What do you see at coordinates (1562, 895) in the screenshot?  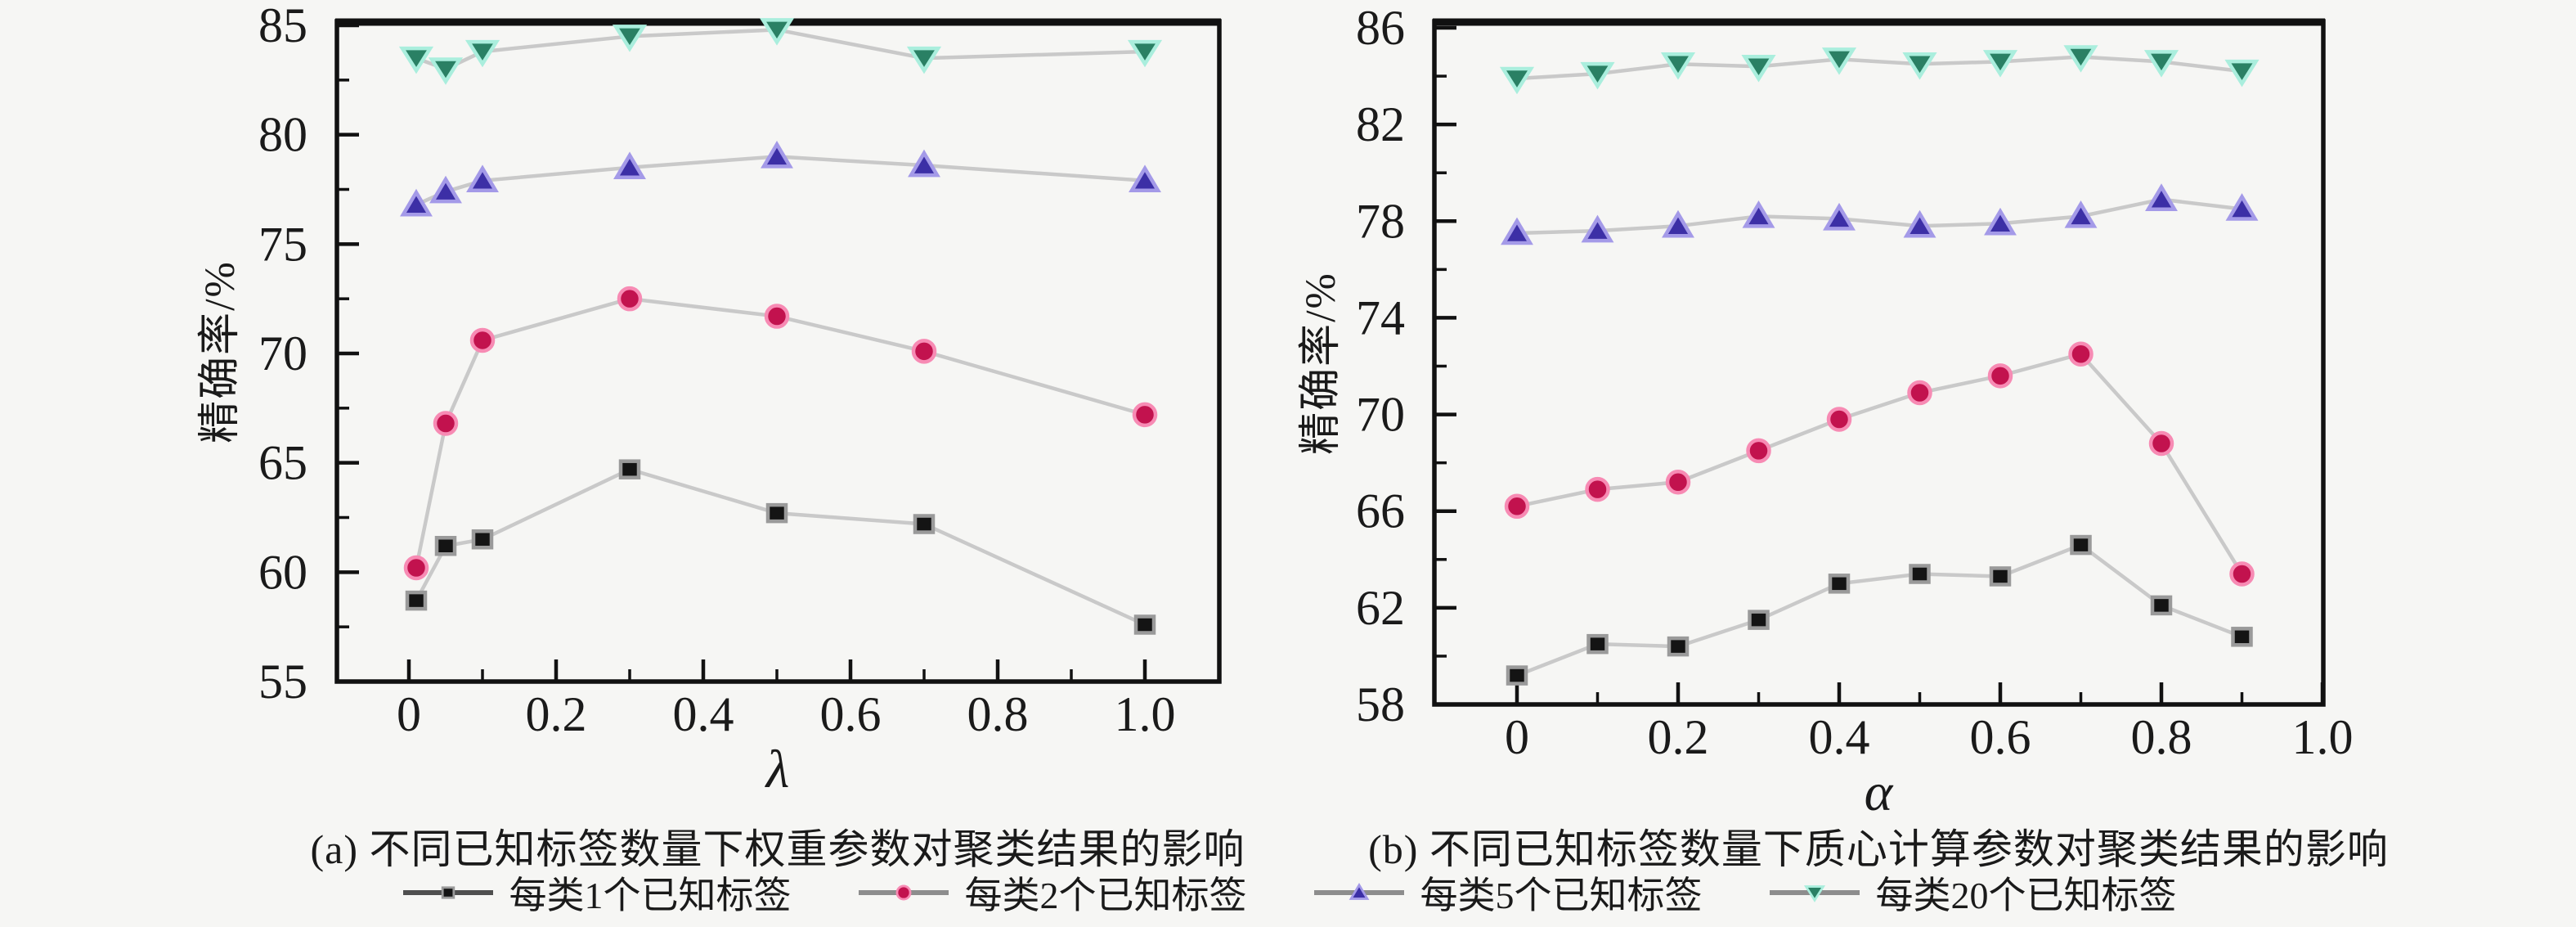 I see `legend-item-label: 每类5个已知标签` at bounding box center [1562, 895].